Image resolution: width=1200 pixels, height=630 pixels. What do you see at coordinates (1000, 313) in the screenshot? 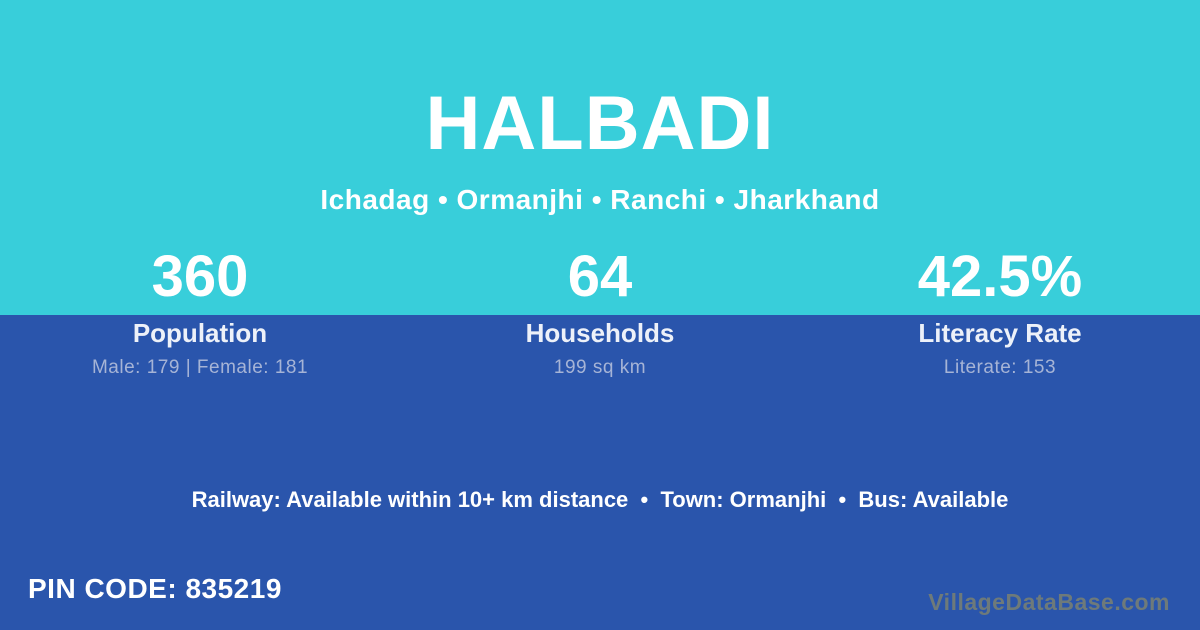
I see `stat-literacy-rate: 42.5% Literacy Rate Literate: 153` at bounding box center [1000, 313].